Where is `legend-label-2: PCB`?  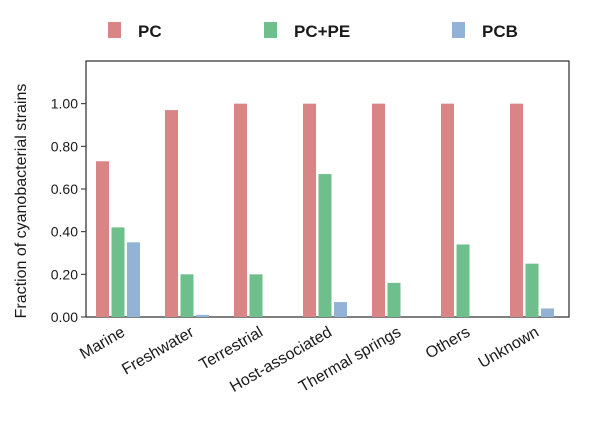
legend-label-2: PCB is located at coordinates (500, 31).